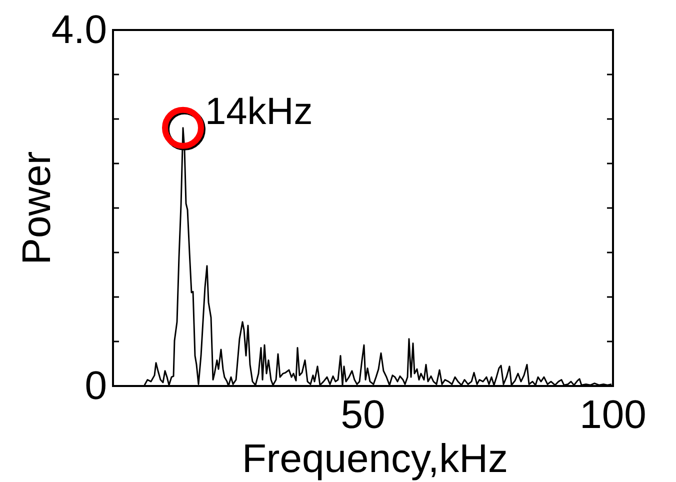  I want to click on annotation: 14kHz, so click(259, 111).